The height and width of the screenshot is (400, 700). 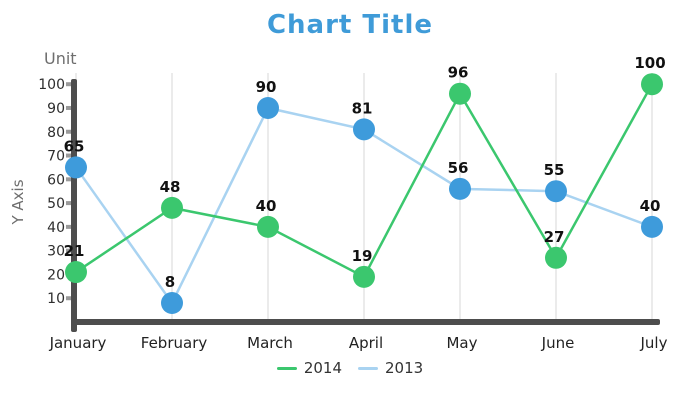 What do you see at coordinates (266, 87) in the screenshot?
I see `point-value-label: 90` at bounding box center [266, 87].